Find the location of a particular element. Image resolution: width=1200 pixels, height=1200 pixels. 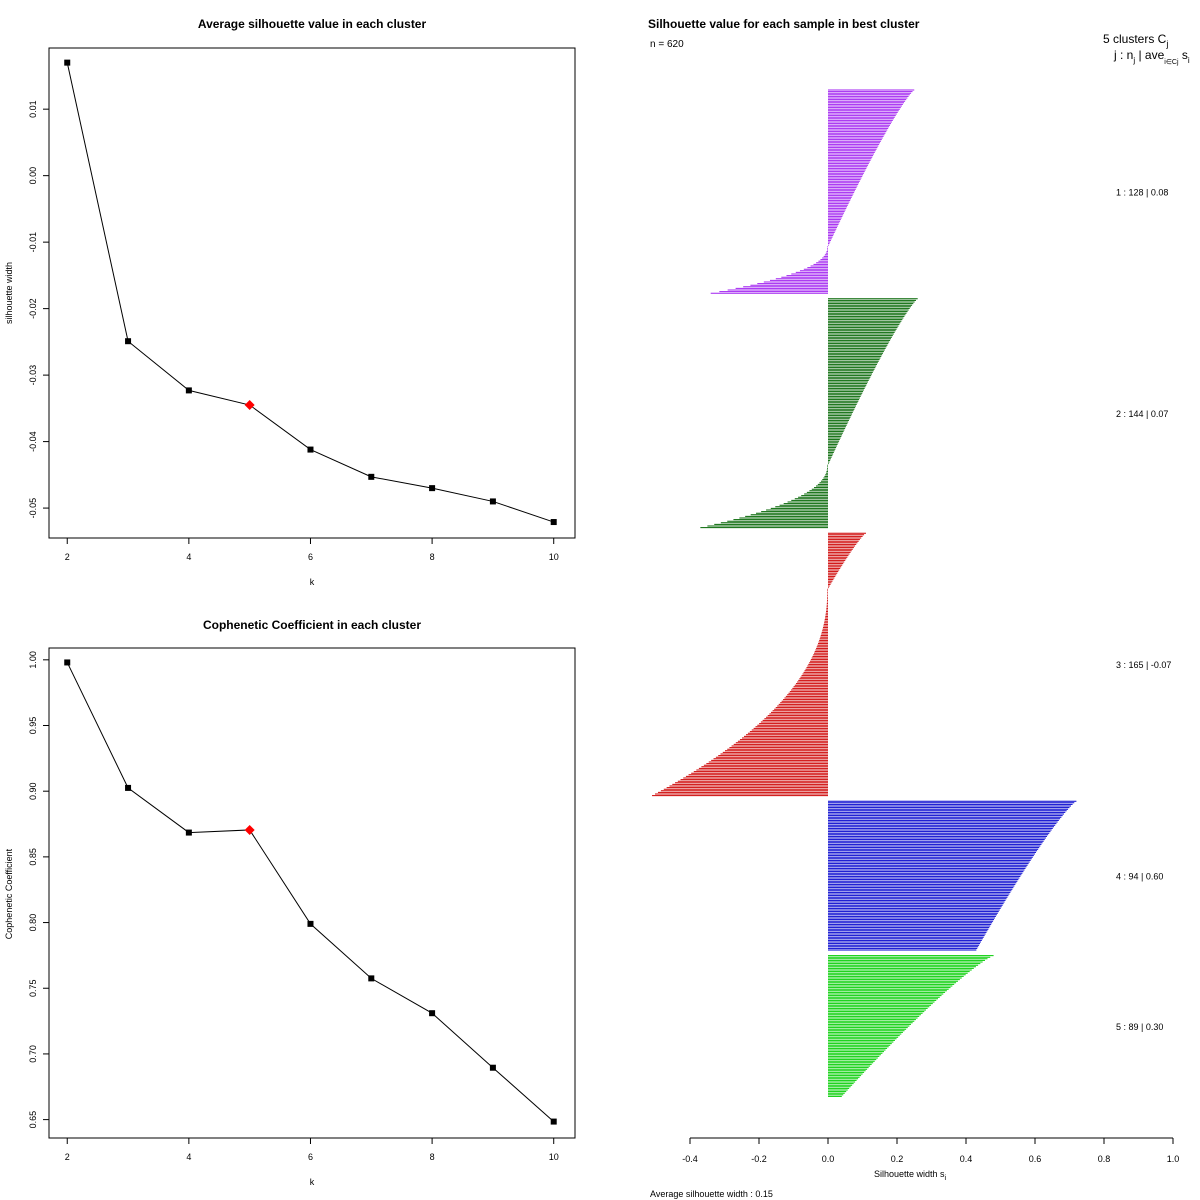

y-tick-label: -0.05 is located at coordinates (33, 508).